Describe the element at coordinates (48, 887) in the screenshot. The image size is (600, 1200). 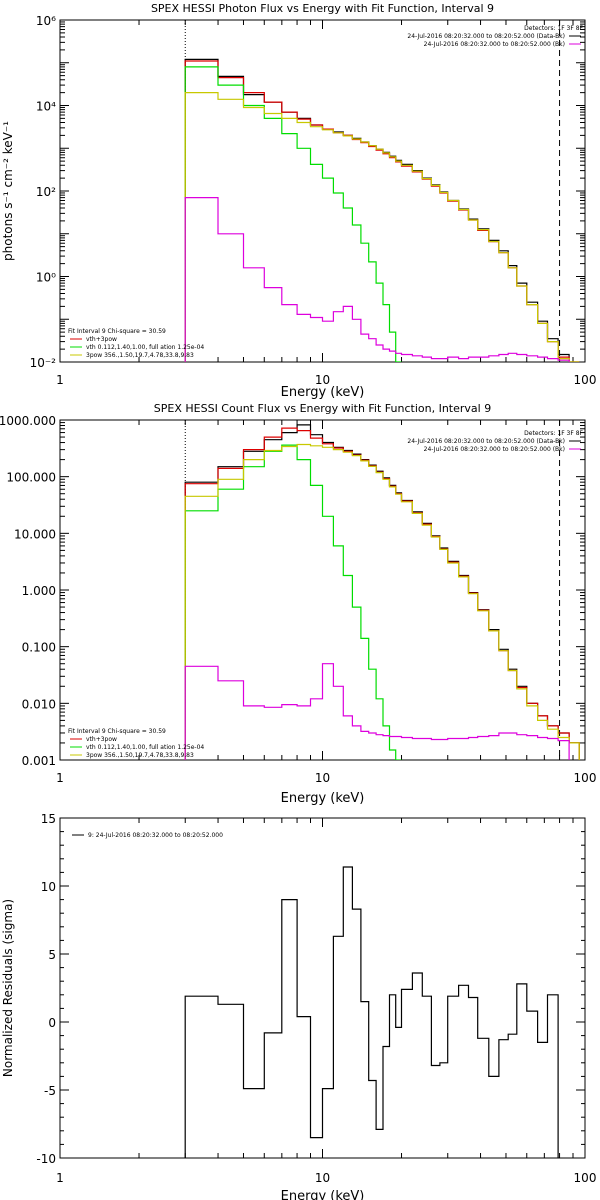
I see `y-tick-label: 10` at that location.